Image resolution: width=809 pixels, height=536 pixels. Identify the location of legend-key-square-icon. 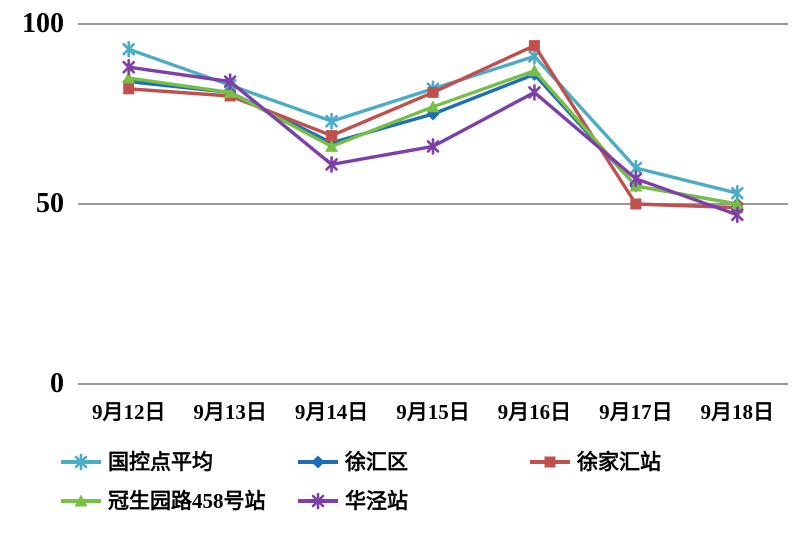
(550, 462).